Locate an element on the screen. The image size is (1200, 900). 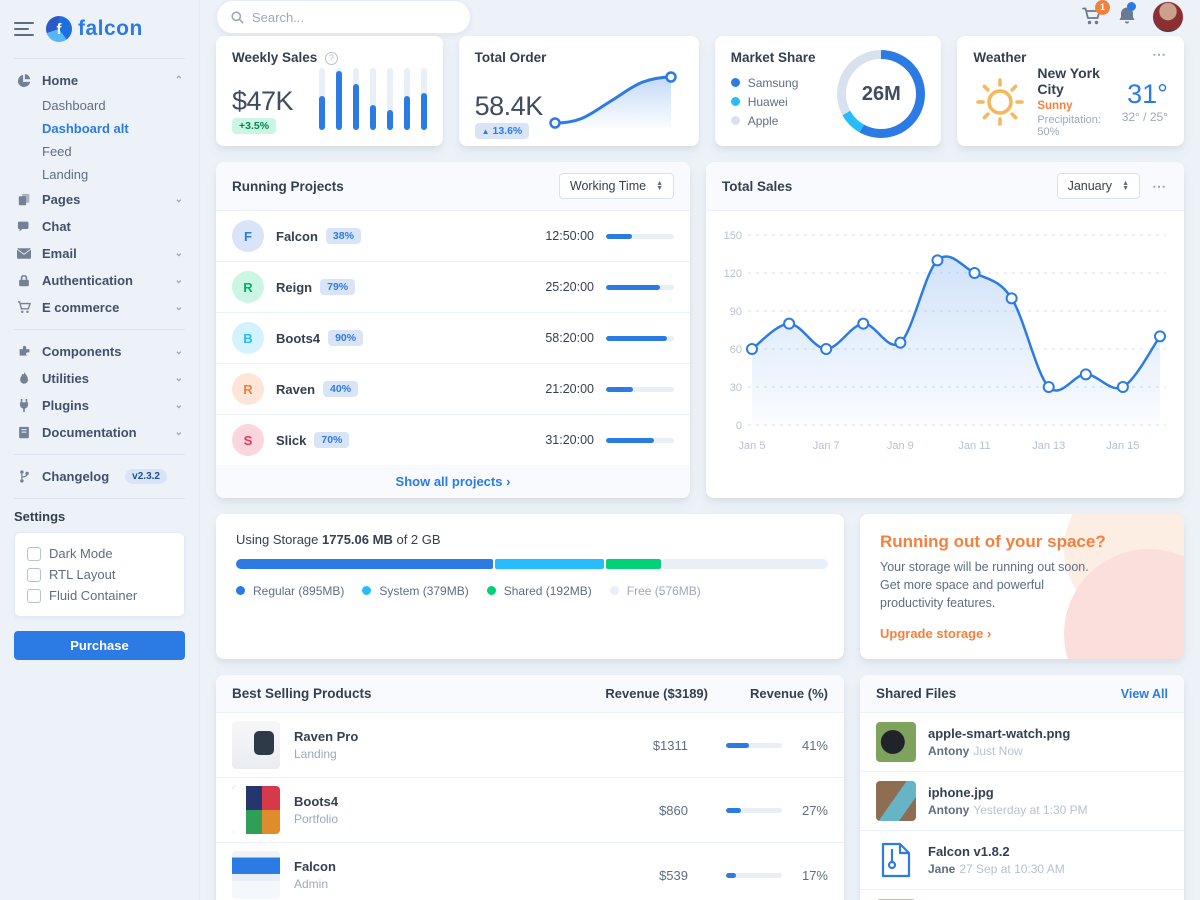
file-name: iphone.jpg is located at coordinates (961, 793).